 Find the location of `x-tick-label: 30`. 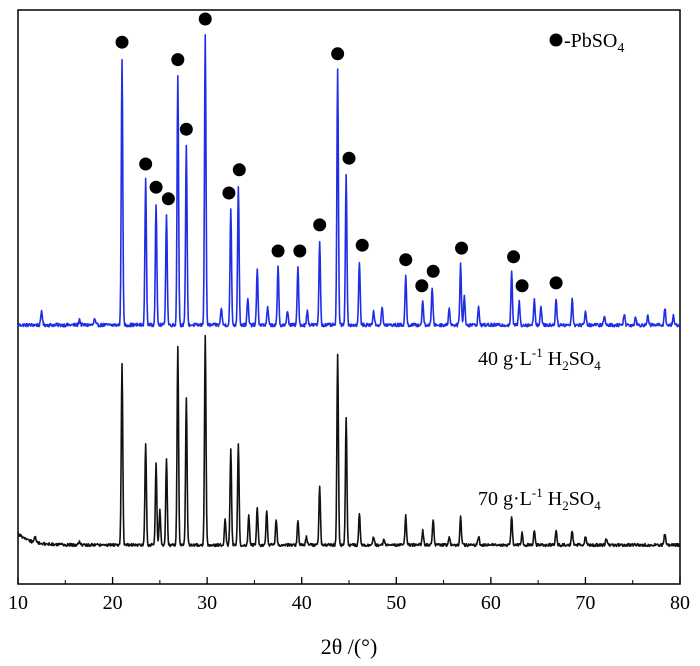

x-tick-label: 30 is located at coordinates (207, 603).